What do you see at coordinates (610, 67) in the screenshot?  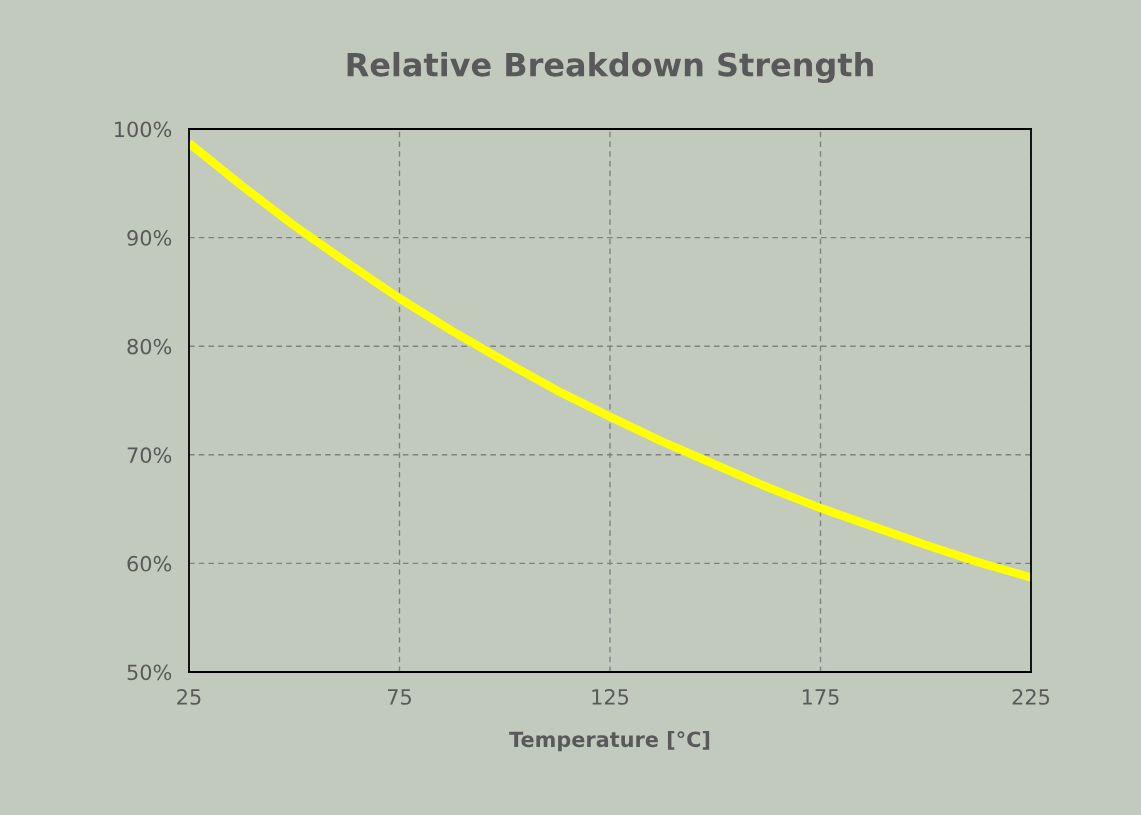 I see `chart-title: Relative Breakdown Strength` at bounding box center [610, 67].